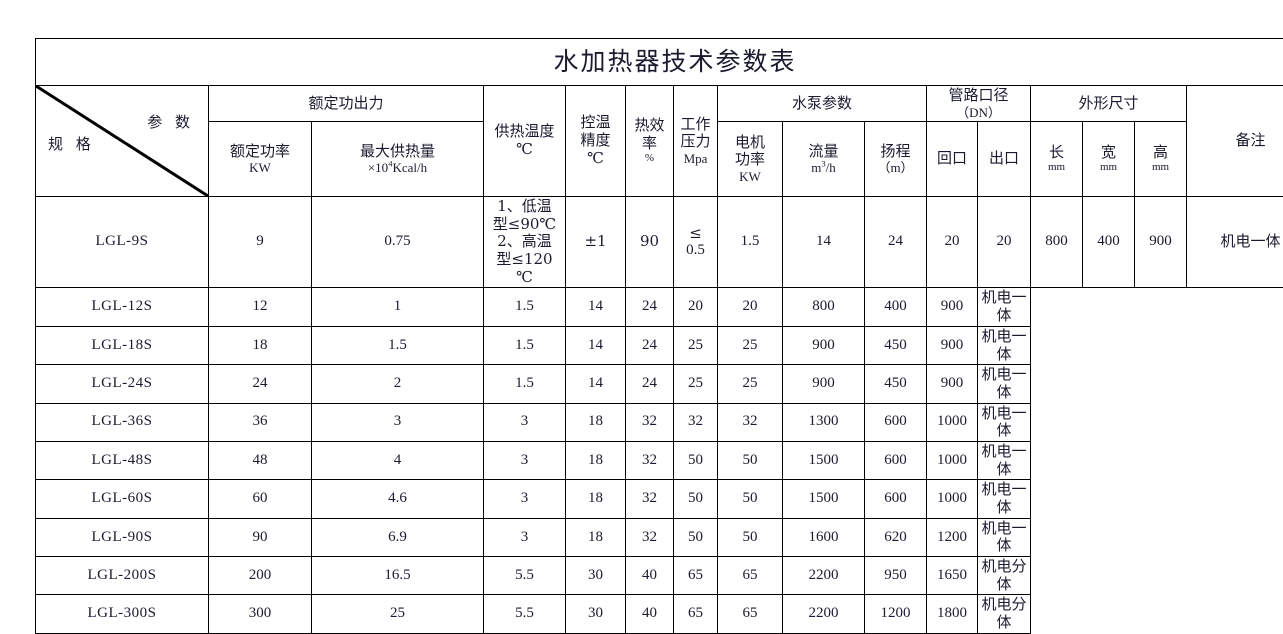 The height and width of the screenshot is (634, 1283). What do you see at coordinates (952, 537) in the screenshot?
I see `cell-height: 1200` at bounding box center [952, 537].